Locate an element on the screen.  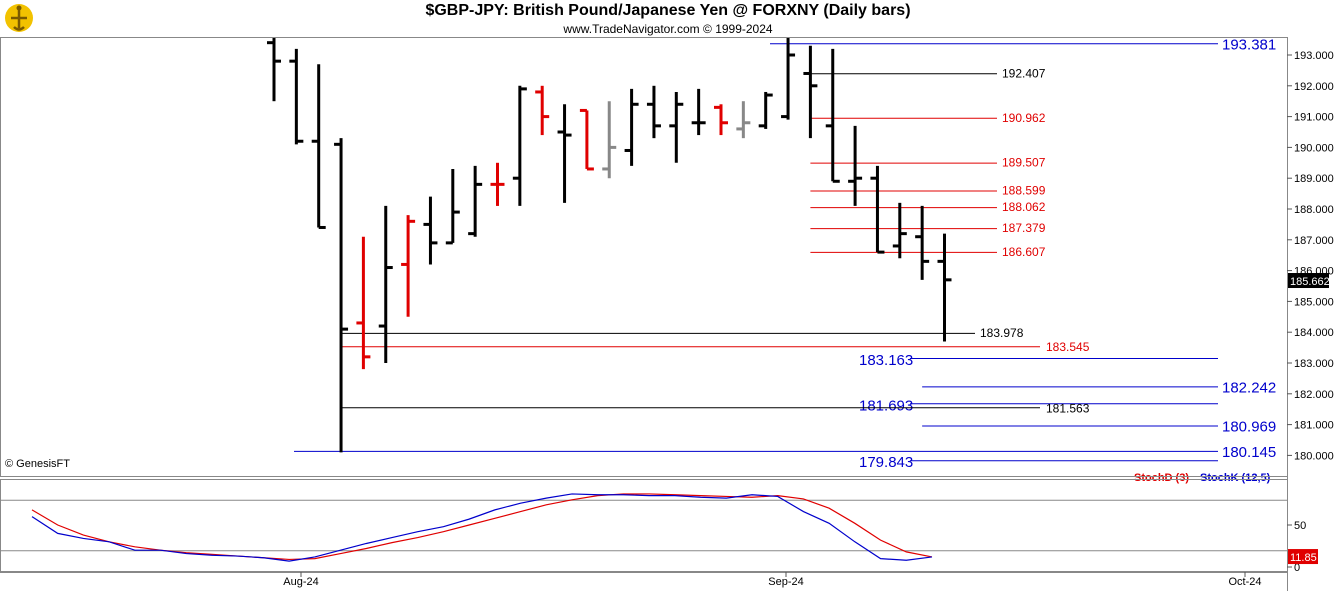
last-price-badge is located at coordinates (1308, 281).